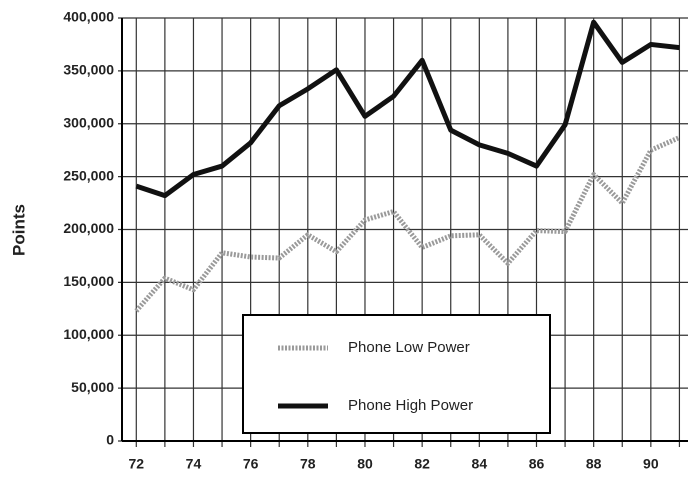 The height and width of the screenshot is (480, 691). Describe the element at coordinates (88, 175) in the screenshot. I see `y-tick-label: 250,000` at that location.